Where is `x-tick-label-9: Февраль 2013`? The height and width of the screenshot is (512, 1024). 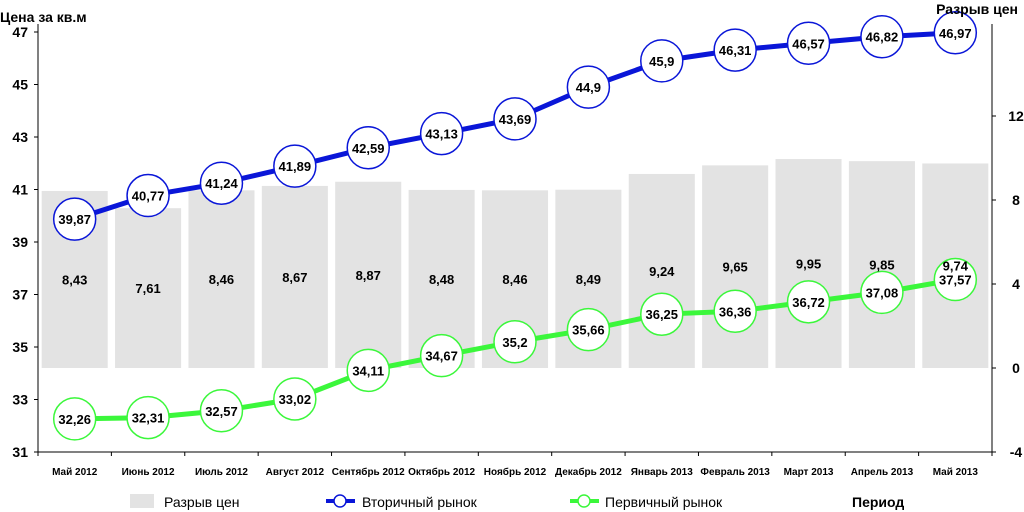
x-tick-label-9: Февраль 2013 is located at coordinates (735, 472).